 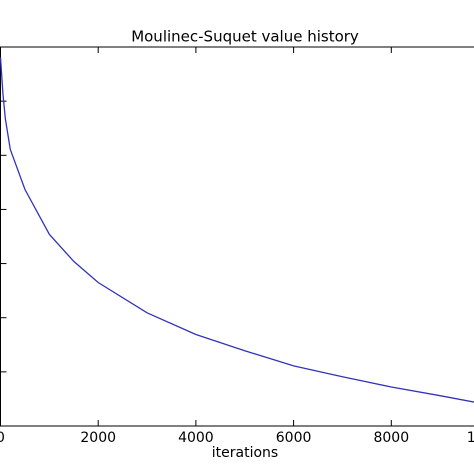 I want to click on x-tick-label: 8000, so click(x=391, y=438).